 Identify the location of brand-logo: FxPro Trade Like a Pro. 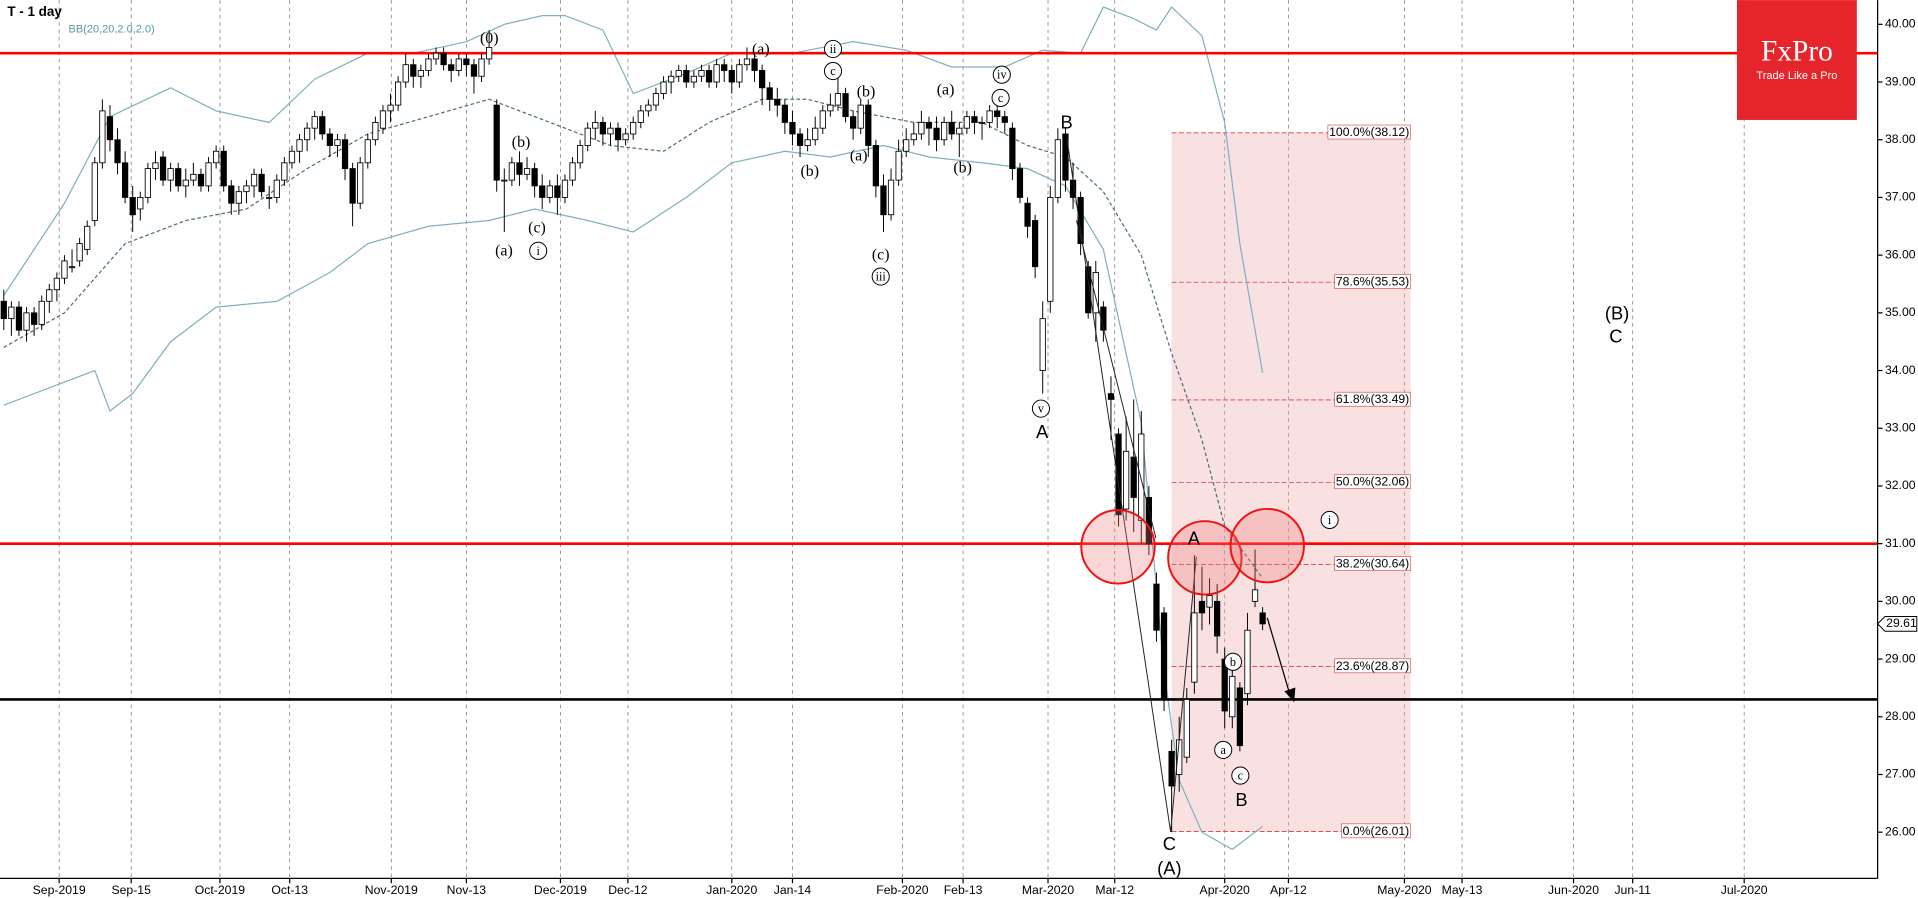
(1796, 60).